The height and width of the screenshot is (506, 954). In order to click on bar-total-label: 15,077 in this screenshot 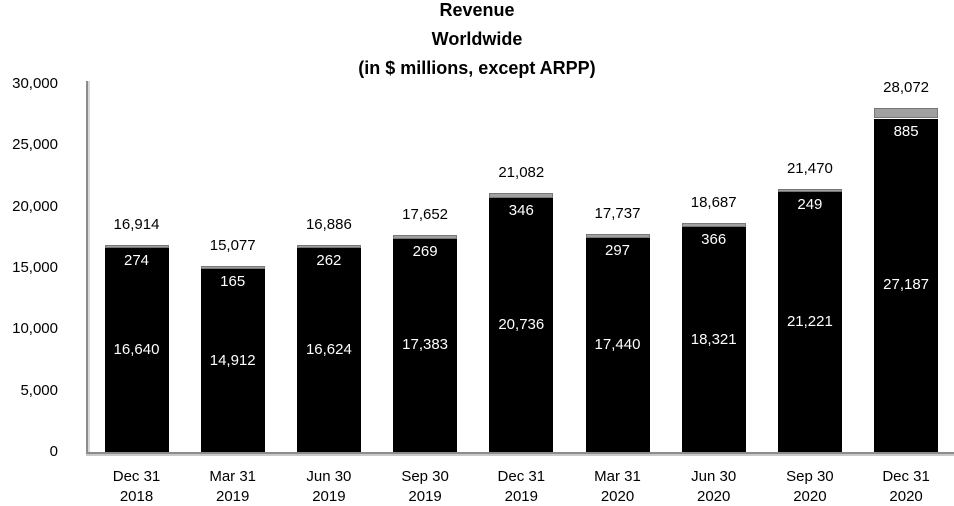, I will do `click(232, 246)`.